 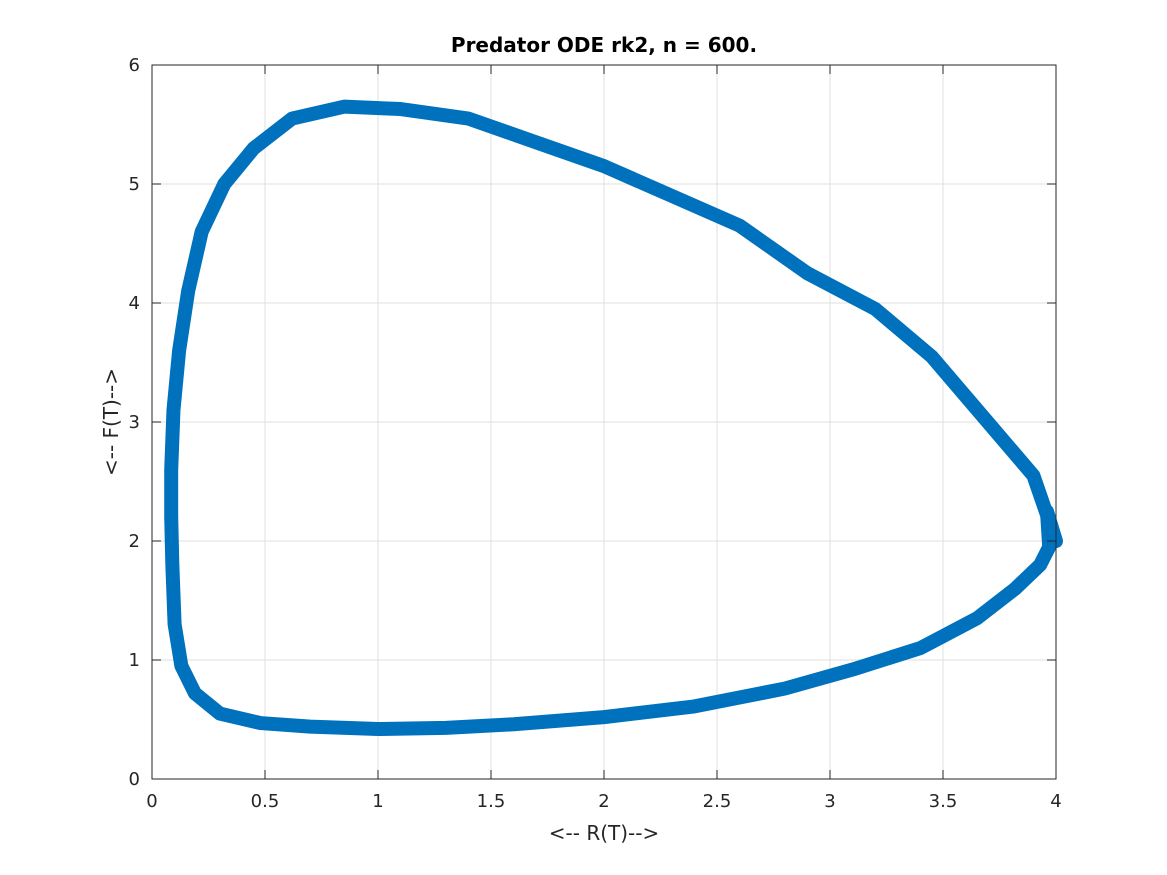 I want to click on y-tick-label: 5, so click(x=134, y=184).